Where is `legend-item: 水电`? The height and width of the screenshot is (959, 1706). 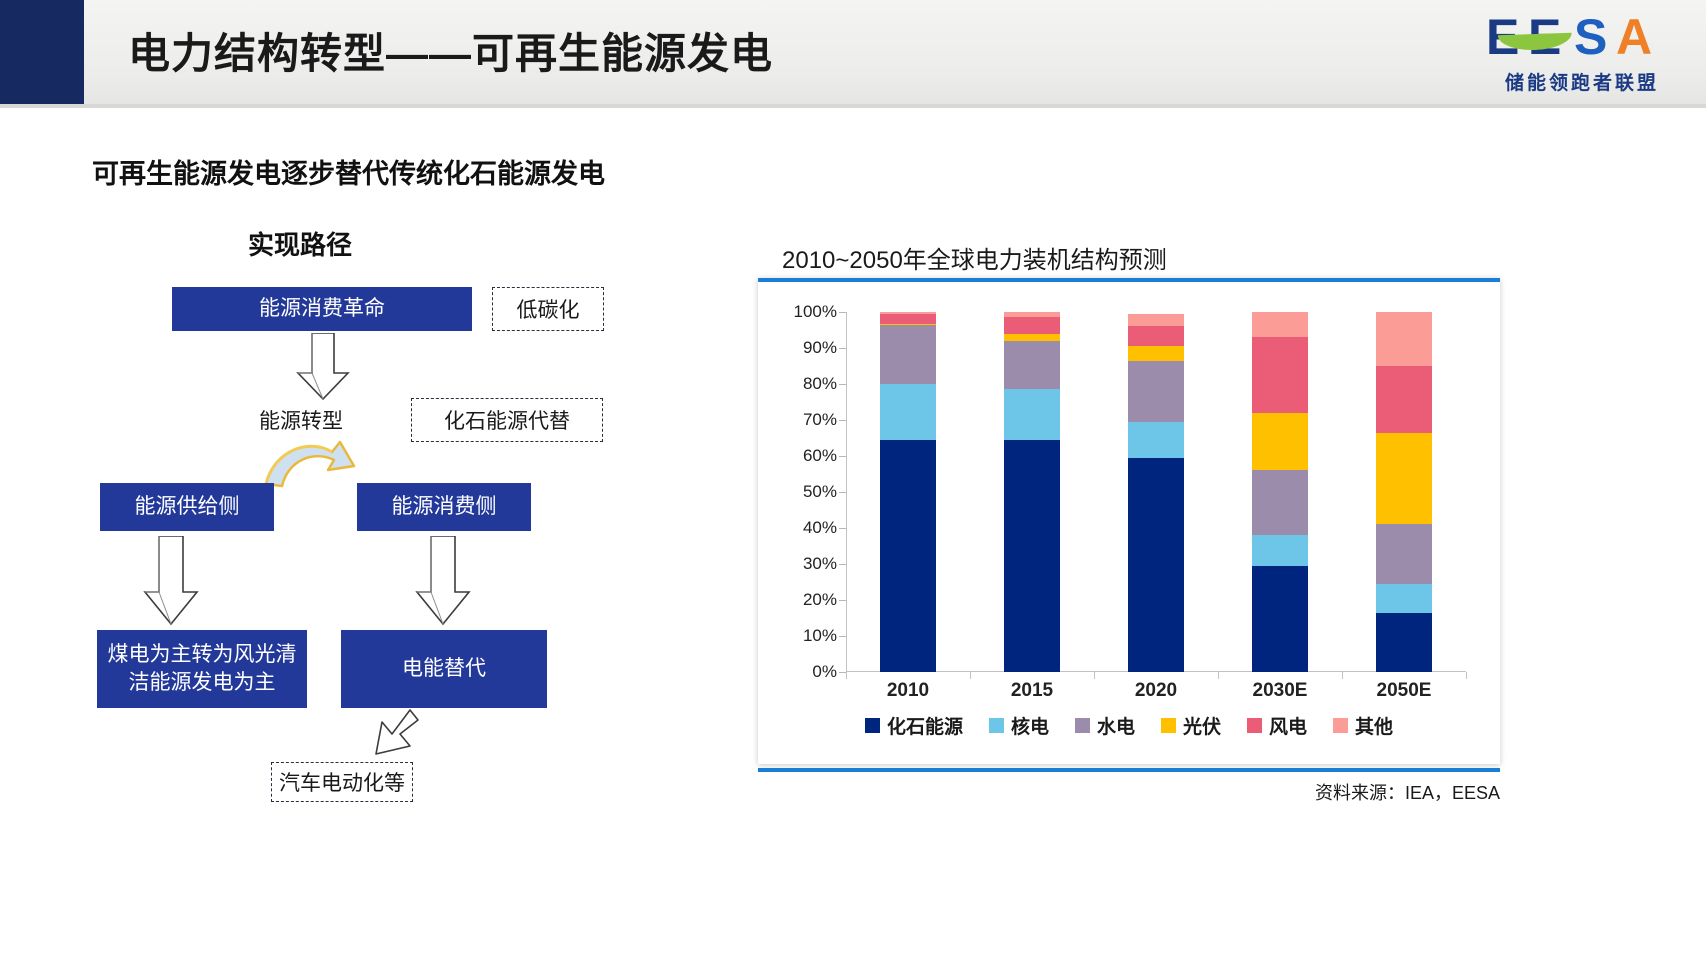
legend-item: 水电 is located at coordinates (1104, 725).